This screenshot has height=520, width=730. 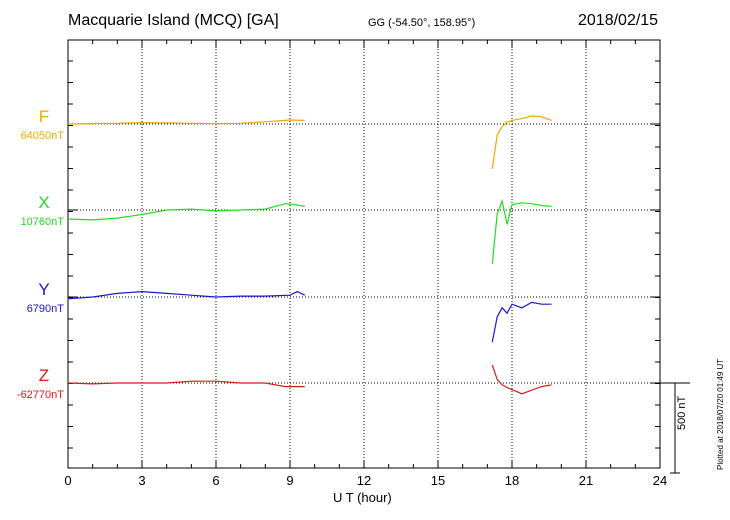 I want to click on x-axis-label: U T (hour), so click(x=362, y=497).